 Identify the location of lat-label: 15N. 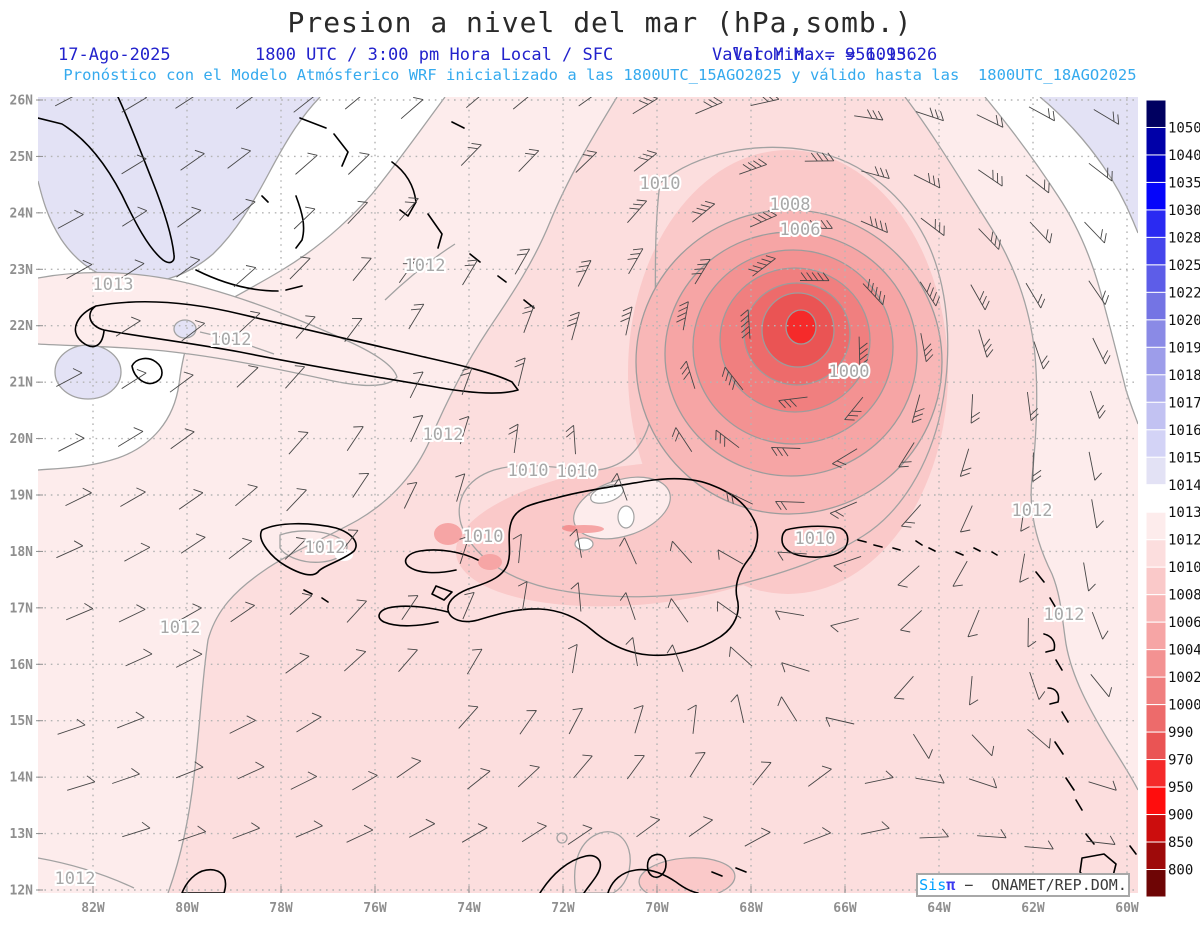
(22, 721).